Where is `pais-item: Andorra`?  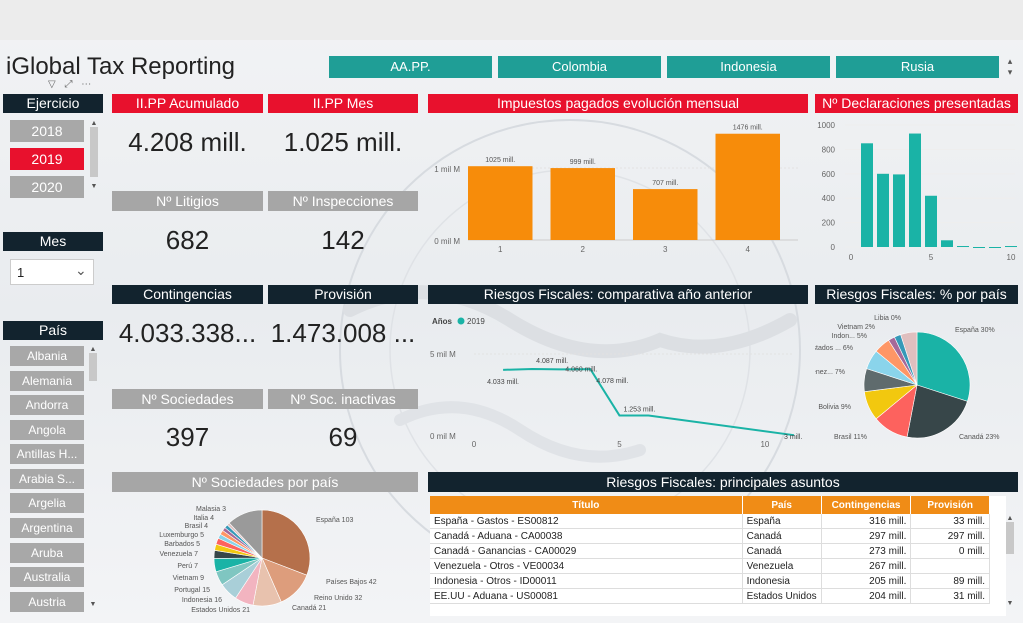 pais-item: Andorra is located at coordinates (47, 405).